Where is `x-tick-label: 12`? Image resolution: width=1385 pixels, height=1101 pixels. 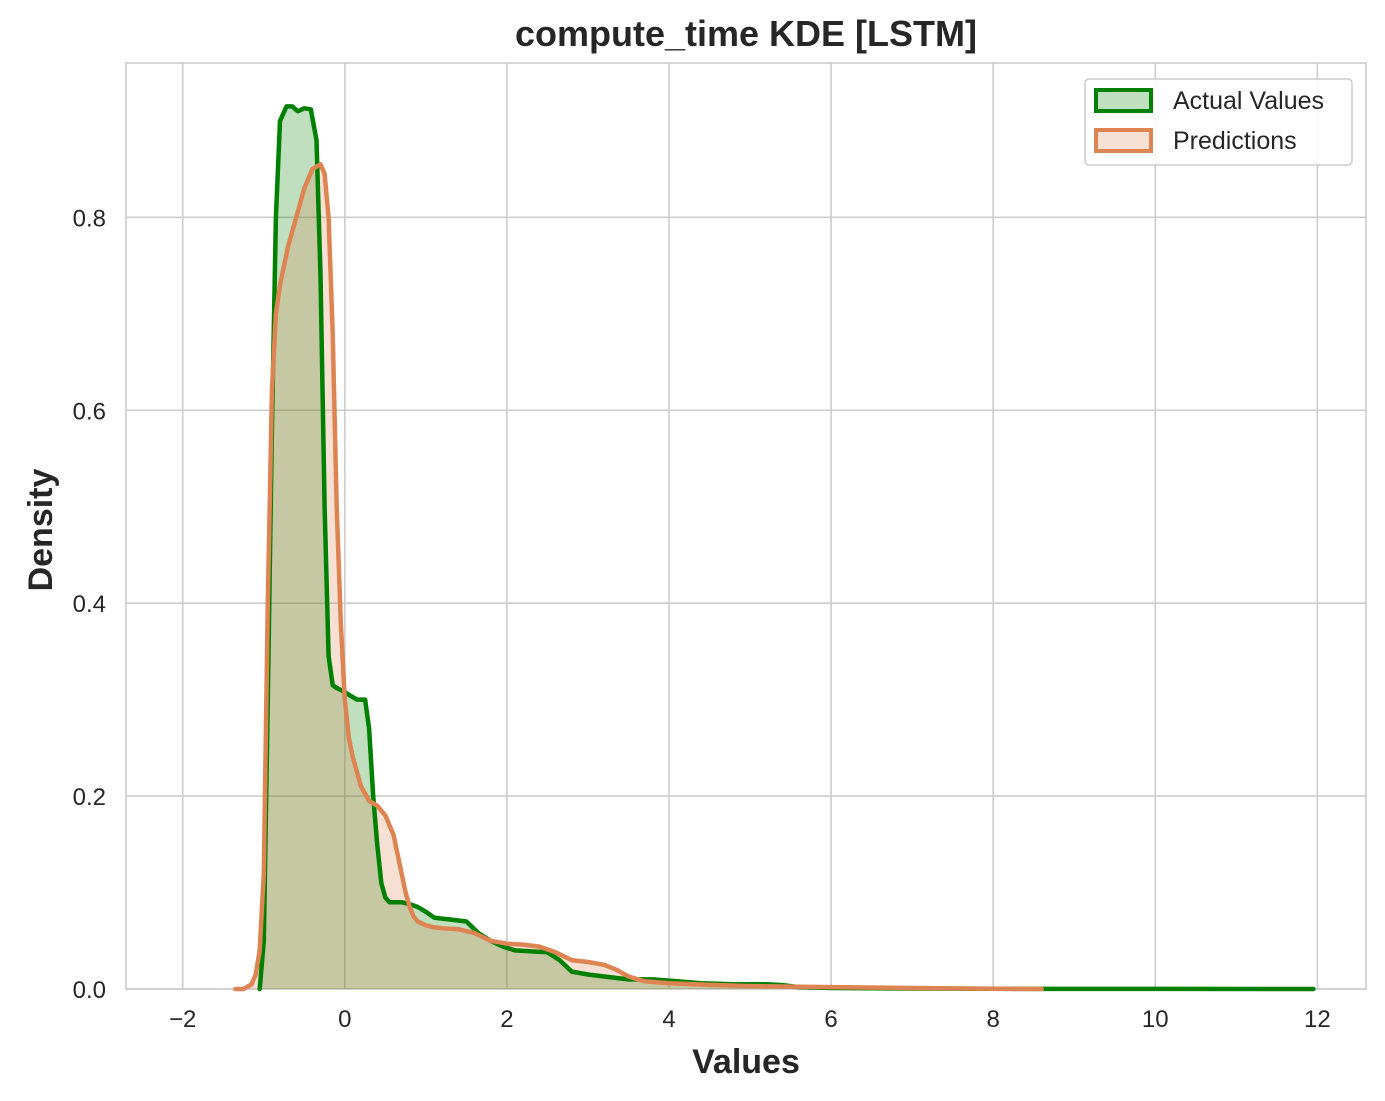 x-tick-label: 12 is located at coordinates (1317, 1019).